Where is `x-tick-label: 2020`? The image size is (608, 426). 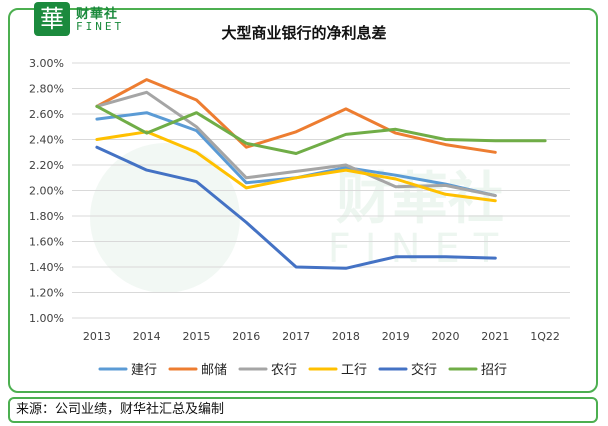
x-tick-label: 2020 is located at coordinates (446, 336).